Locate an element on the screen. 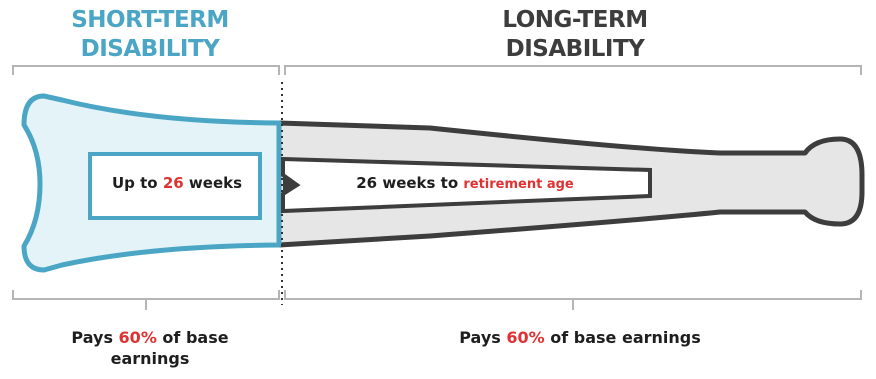  short-duration-suffix: weeks is located at coordinates (213, 183).